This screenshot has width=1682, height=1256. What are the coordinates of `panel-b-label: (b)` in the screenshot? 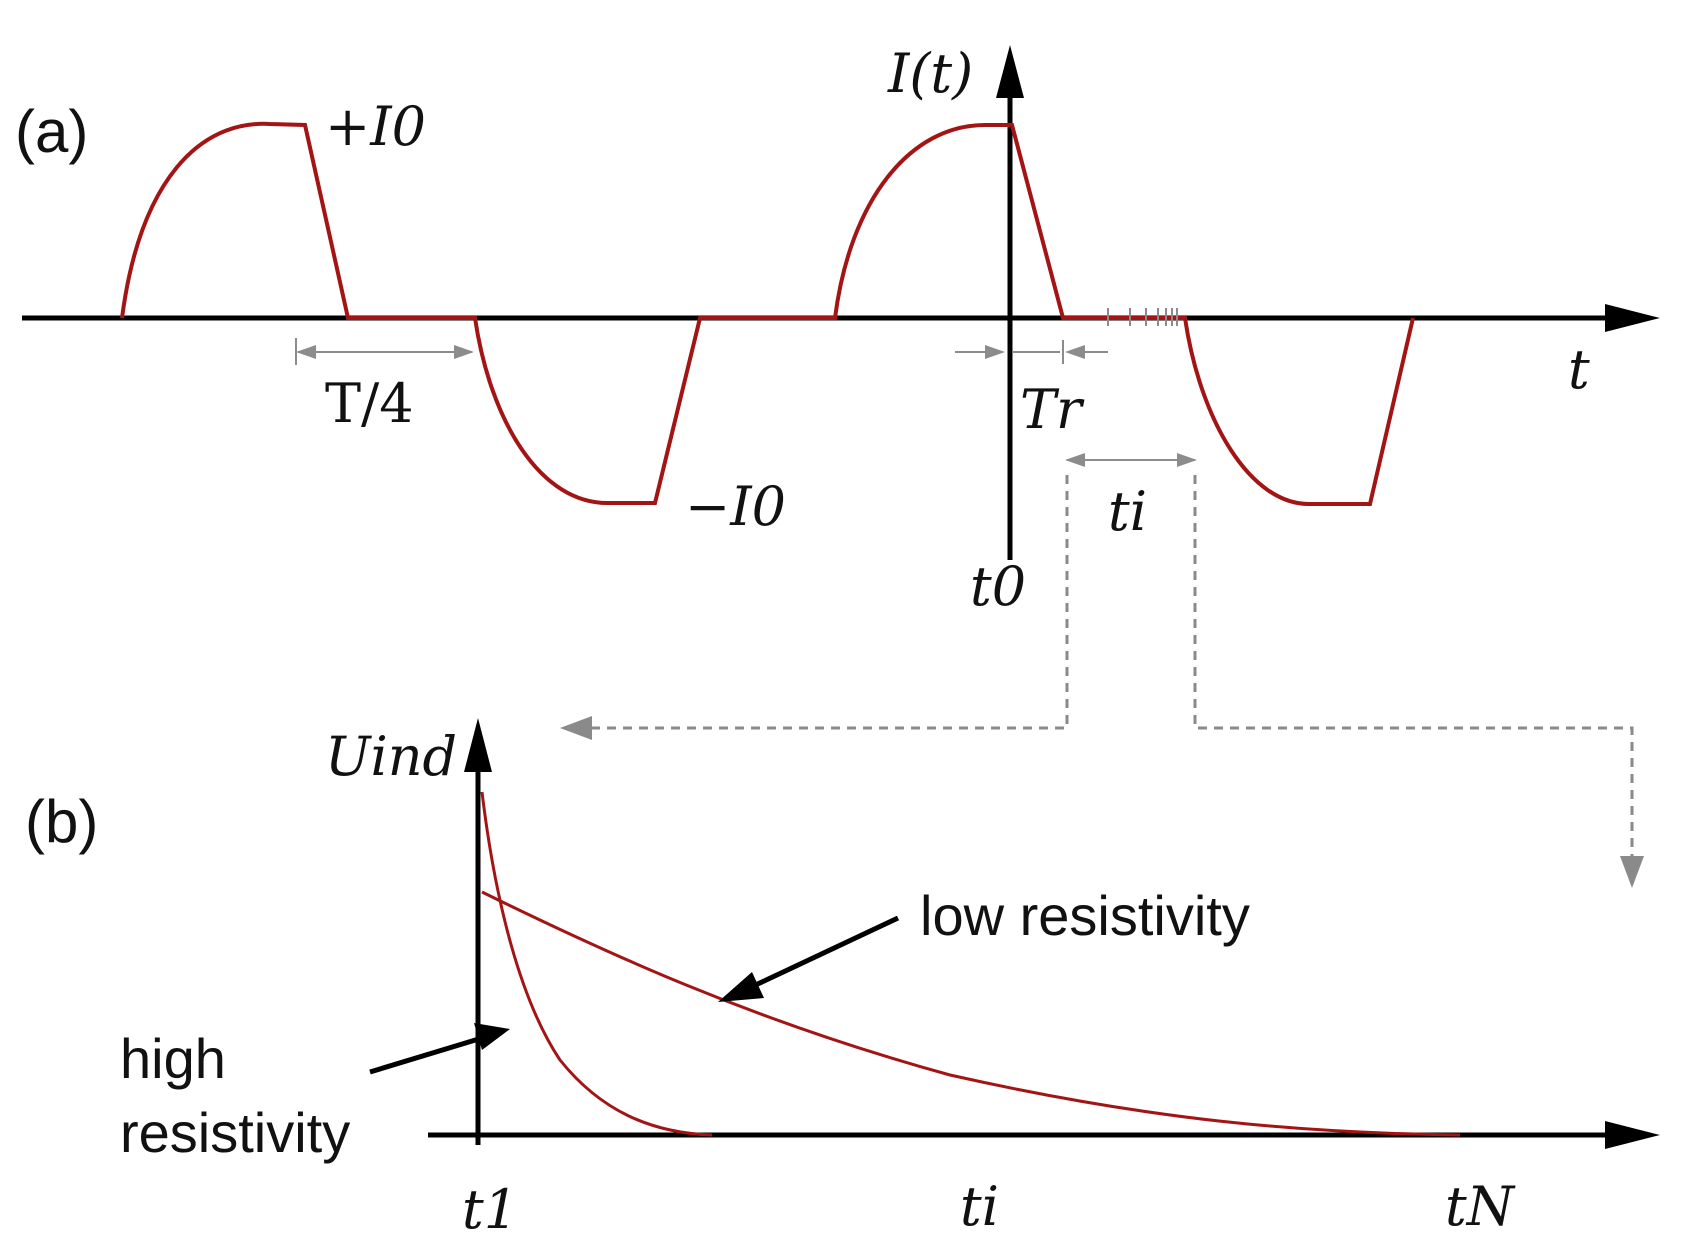 It's located at (61, 821).